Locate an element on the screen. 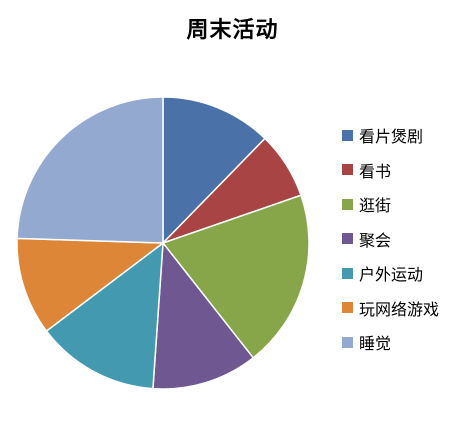  legend-label: 睡觉 is located at coordinates (375, 344).